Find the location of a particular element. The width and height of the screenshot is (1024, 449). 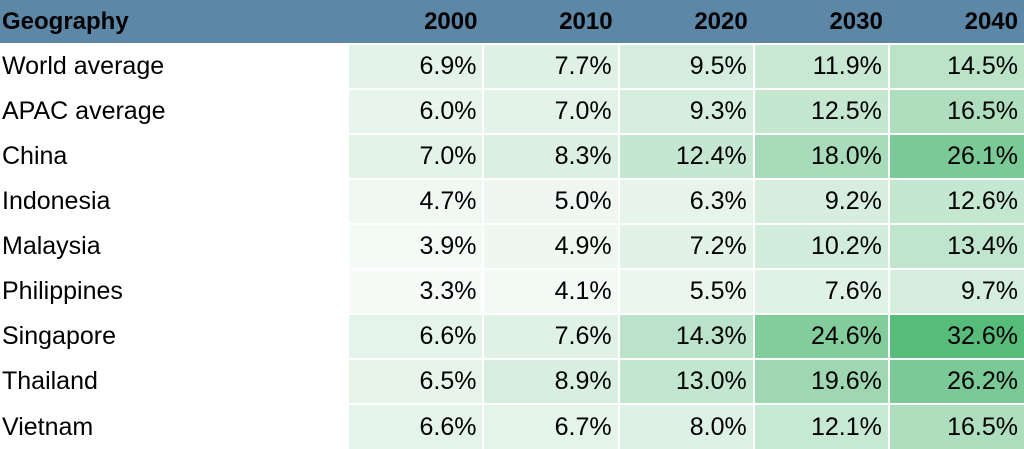

column-header-year: 2010 is located at coordinates (551, 22).